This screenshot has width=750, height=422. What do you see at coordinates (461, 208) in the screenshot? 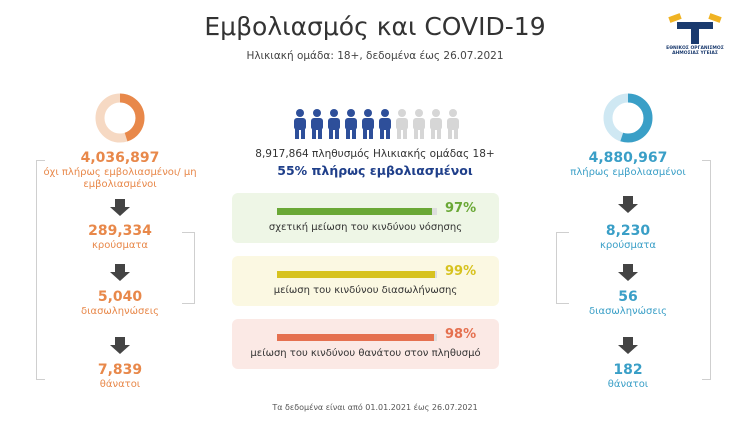
I see `card-percent: 97%` at bounding box center [461, 208].